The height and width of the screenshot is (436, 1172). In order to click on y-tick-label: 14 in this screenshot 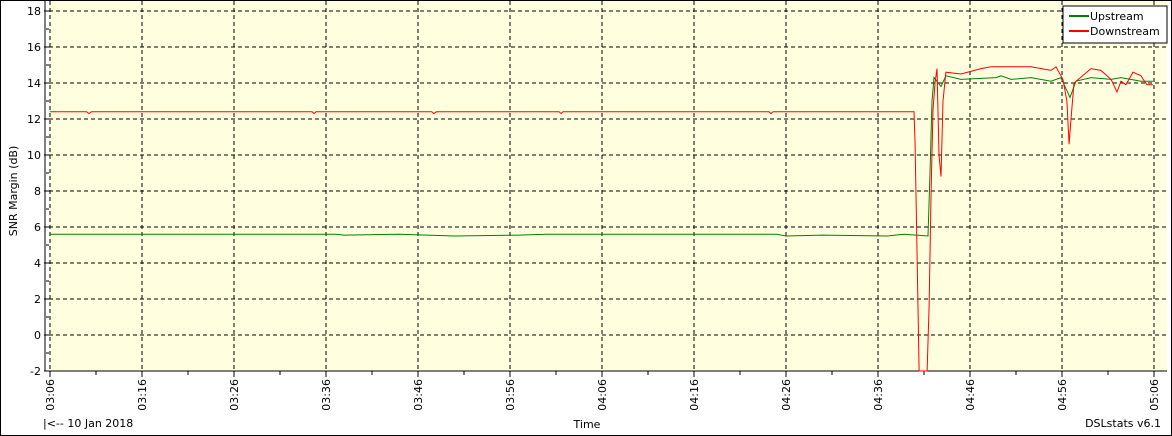, I will do `click(34, 83)`.